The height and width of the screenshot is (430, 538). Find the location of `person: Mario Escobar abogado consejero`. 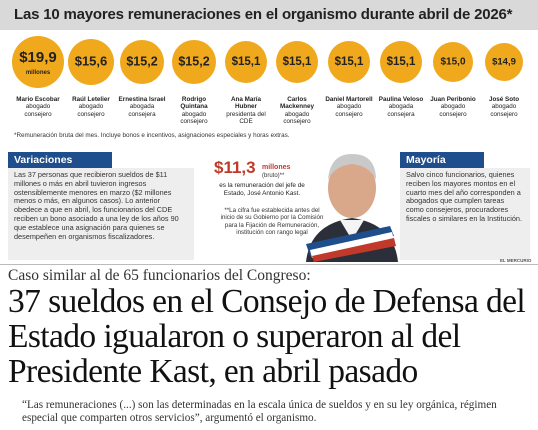

person: Mario Escobar abogado consejero is located at coordinates (38, 107).